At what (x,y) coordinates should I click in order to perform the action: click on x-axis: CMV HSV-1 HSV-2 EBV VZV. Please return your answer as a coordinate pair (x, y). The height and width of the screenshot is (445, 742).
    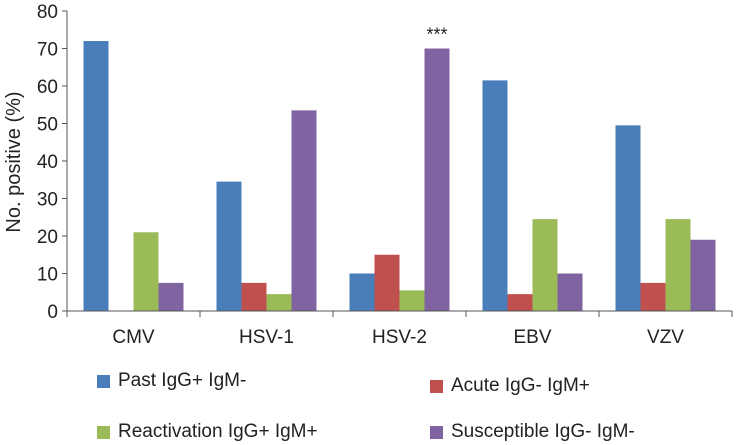
    Looking at the image, I should click on (399, 329).